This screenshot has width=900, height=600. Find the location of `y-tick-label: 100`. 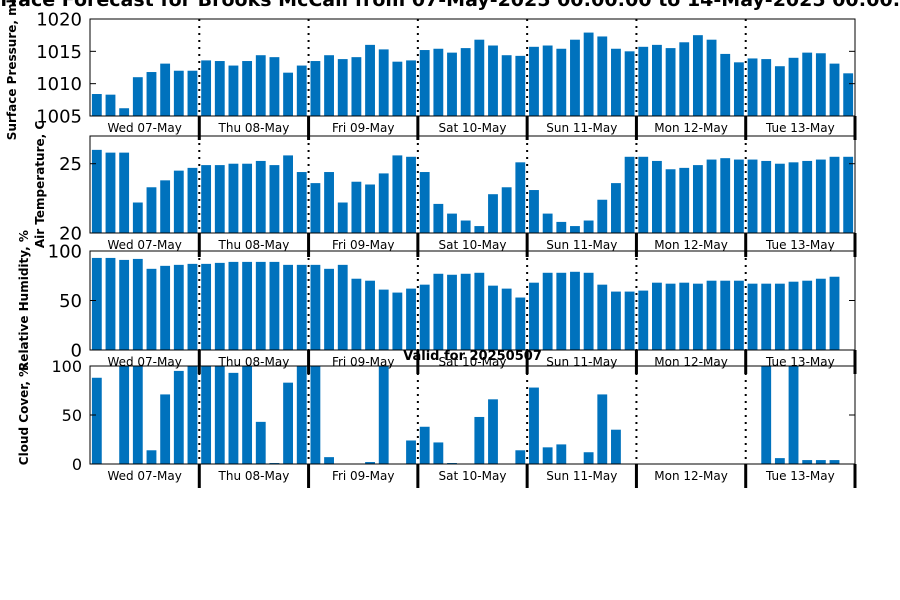

y-tick-label: 100 is located at coordinates (66, 366).